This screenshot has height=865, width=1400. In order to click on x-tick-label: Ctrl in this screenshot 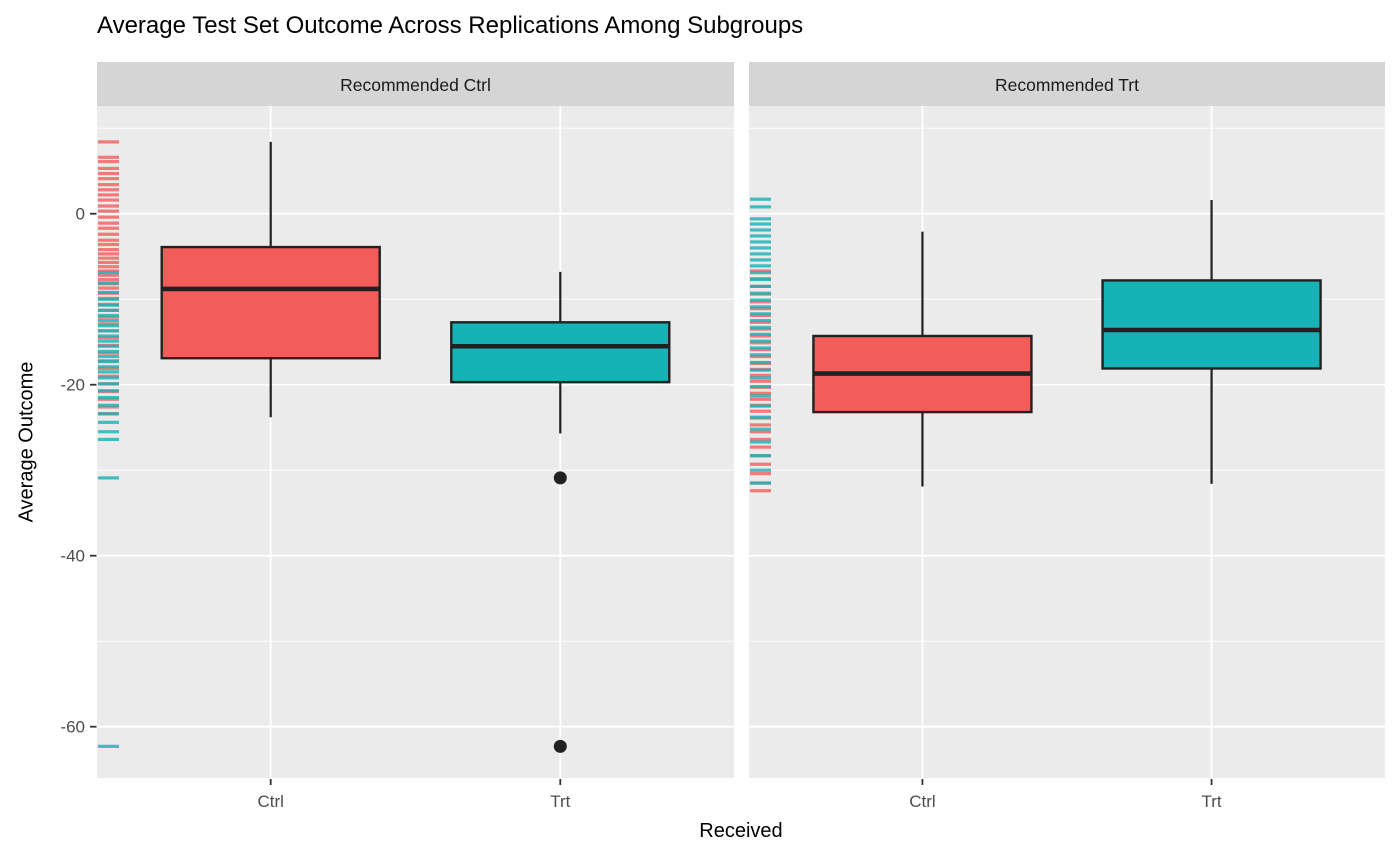, I will do `click(922, 801)`.